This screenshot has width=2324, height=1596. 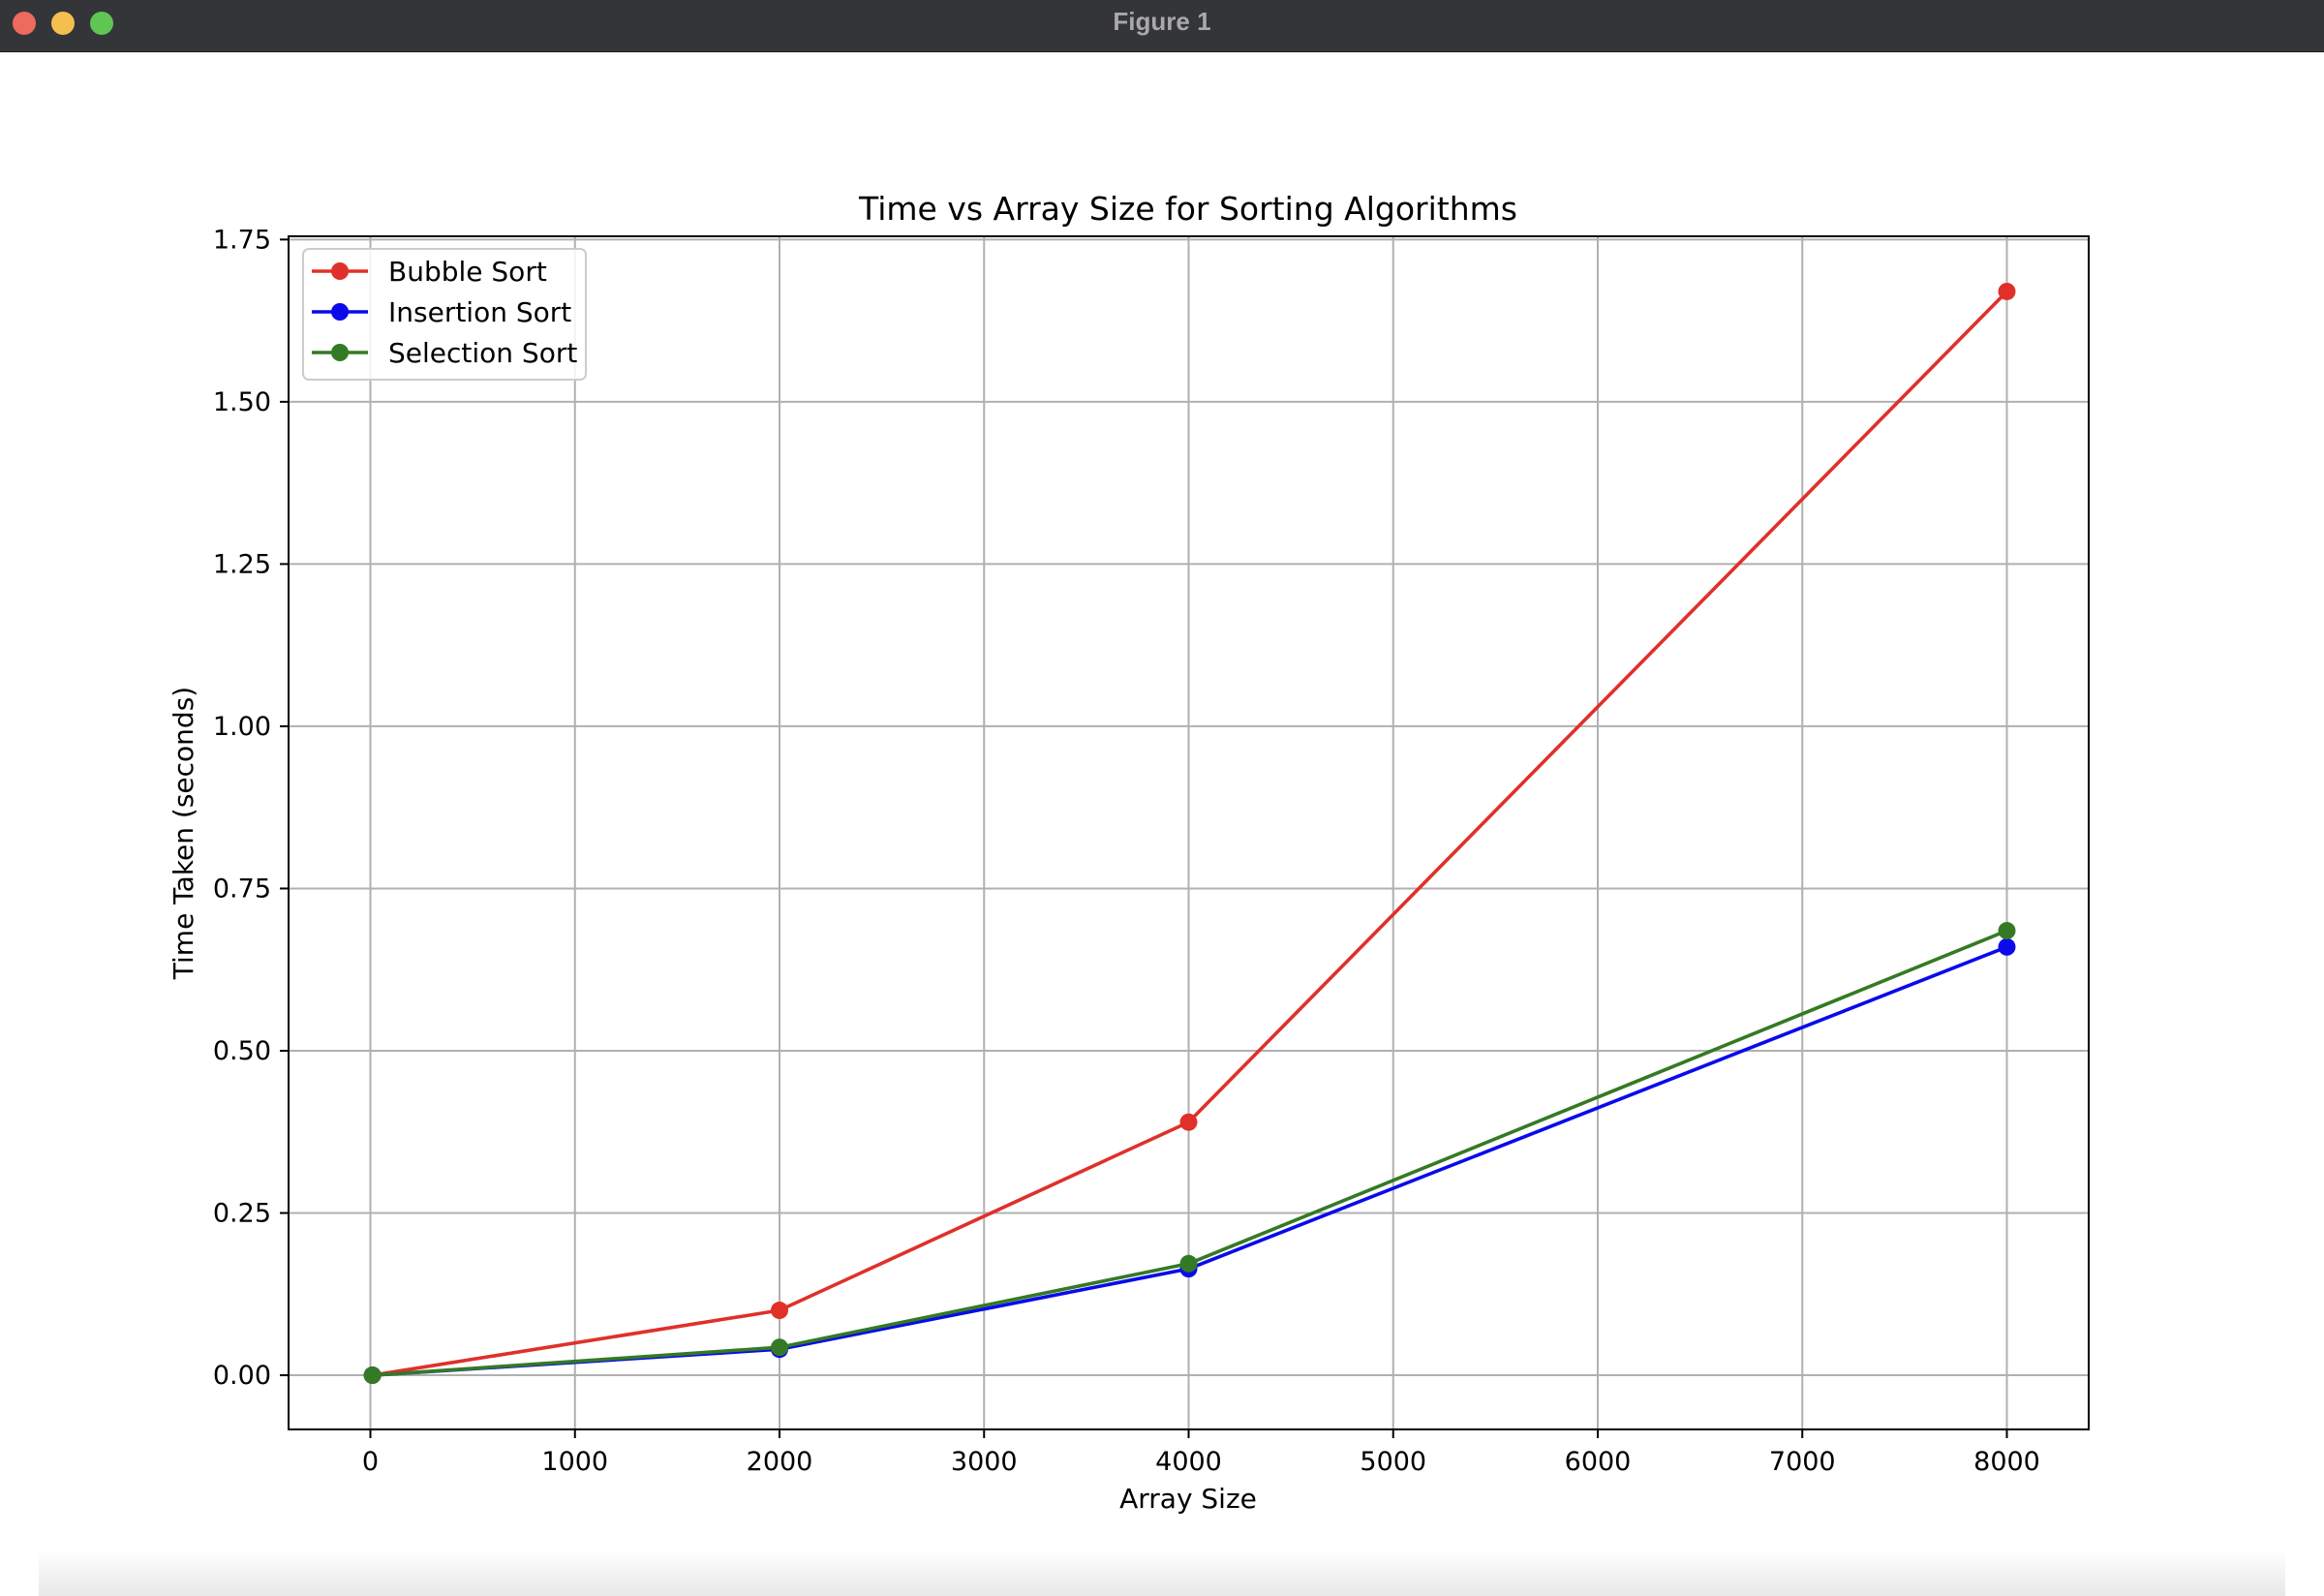 I want to click on y-tick-label: 0.50, so click(x=242, y=1051).